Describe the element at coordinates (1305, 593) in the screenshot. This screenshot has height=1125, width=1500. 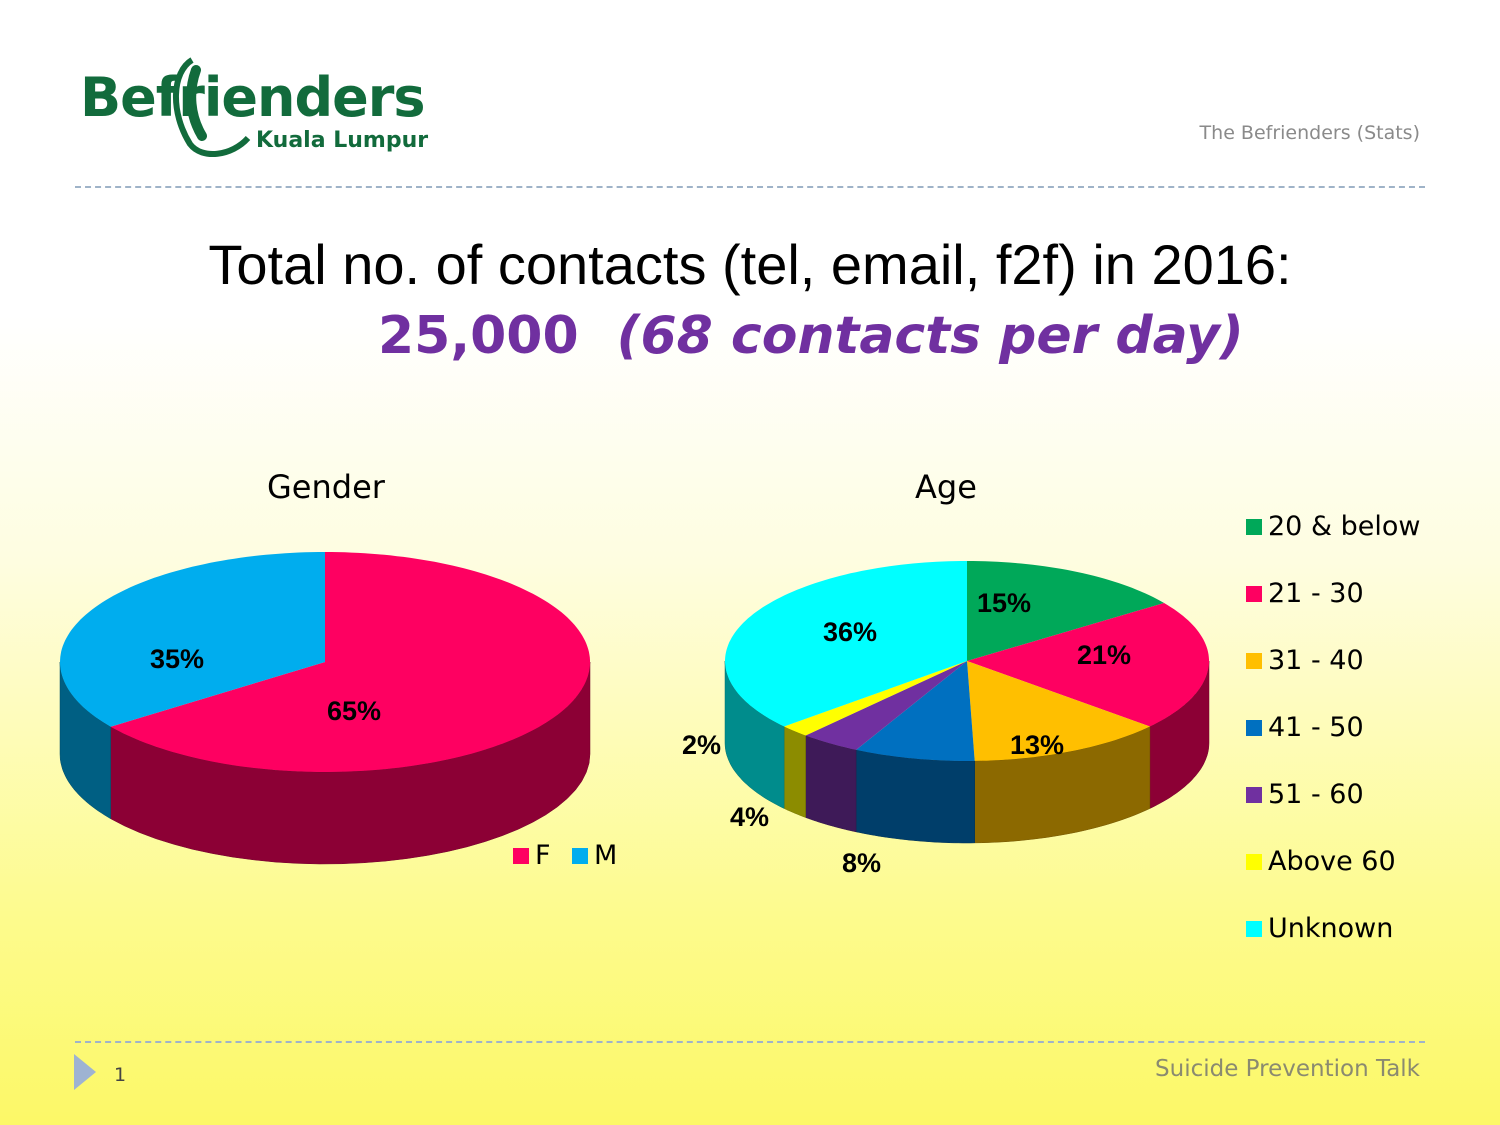
I see `age-legend-21-30: 21 - 30` at that location.